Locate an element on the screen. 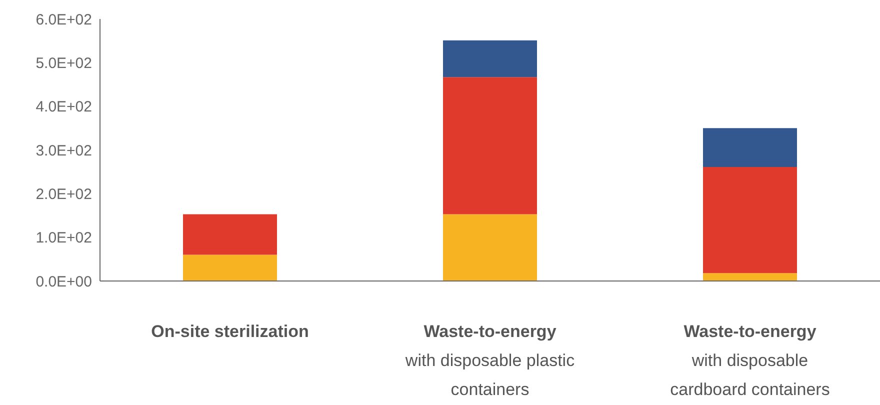  y-tick-label: 0.0E+00 is located at coordinates (64, 281).